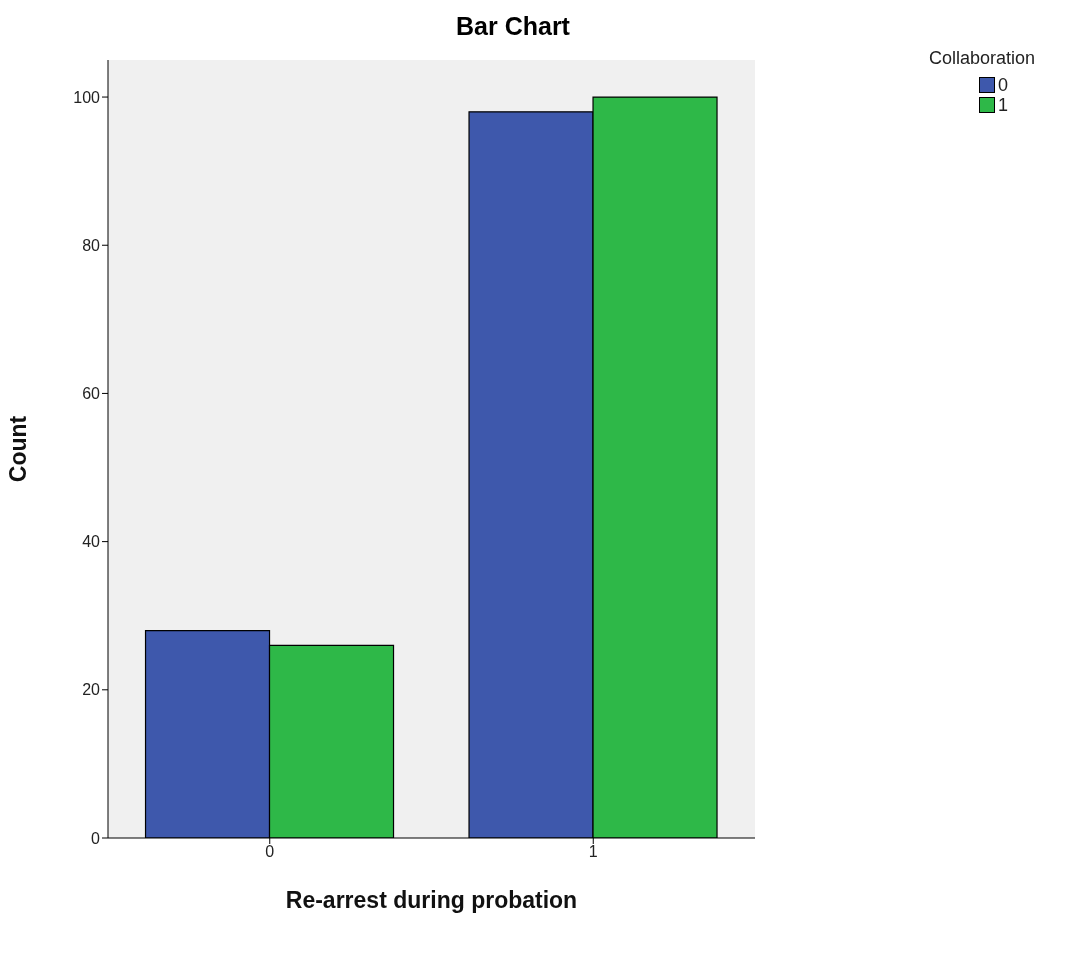 This screenshot has width=1083, height=955. Describe the element at coordinates (1003, 85) in the screenshot. I see `legend-label: 0` at that location.